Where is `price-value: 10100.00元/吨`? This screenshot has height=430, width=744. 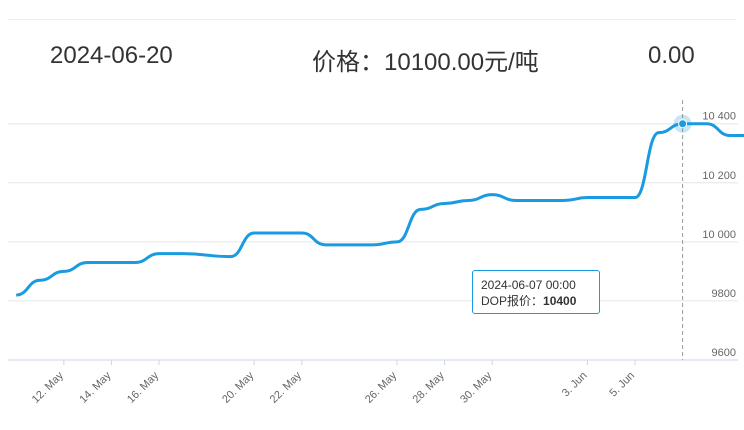 price-value: 10100.00元/吨 is located at coordinates (461, 62).